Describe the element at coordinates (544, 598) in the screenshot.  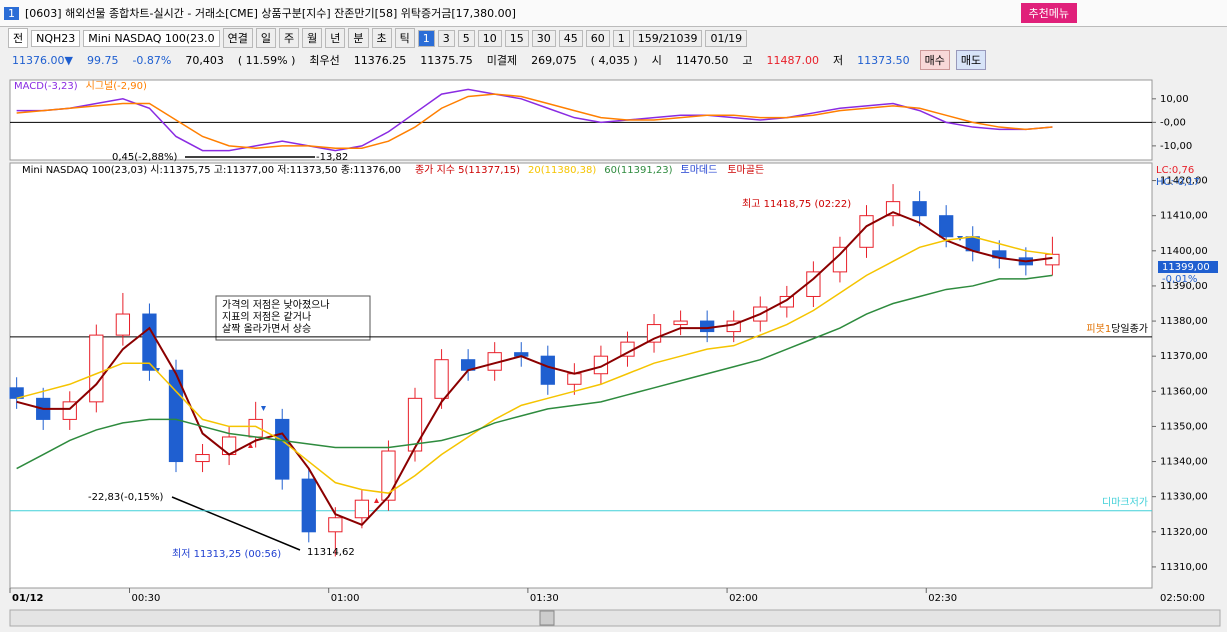
I see `x-tick-label: 01:30` at that location.